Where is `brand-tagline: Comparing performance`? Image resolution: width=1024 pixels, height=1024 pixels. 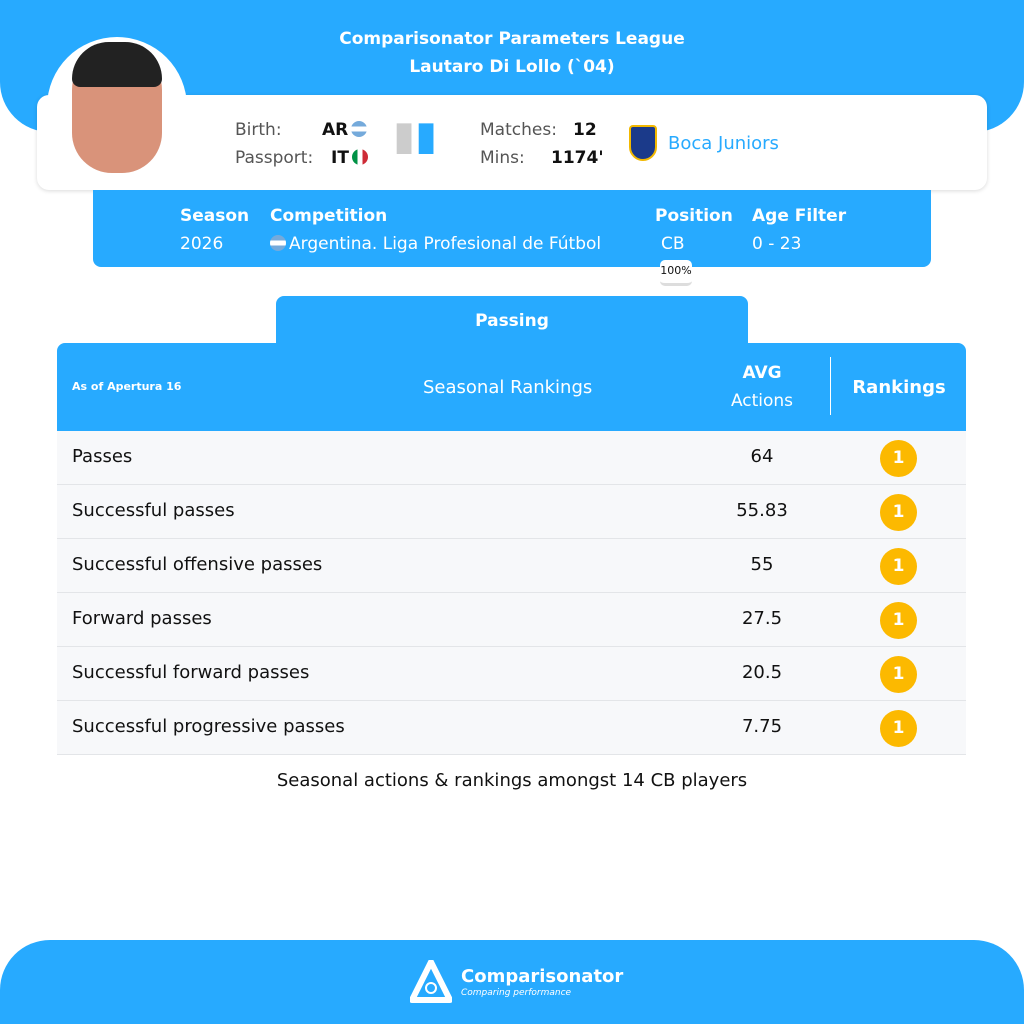
brand-tagline: Comparing performance is located at coordinates (516, 993).